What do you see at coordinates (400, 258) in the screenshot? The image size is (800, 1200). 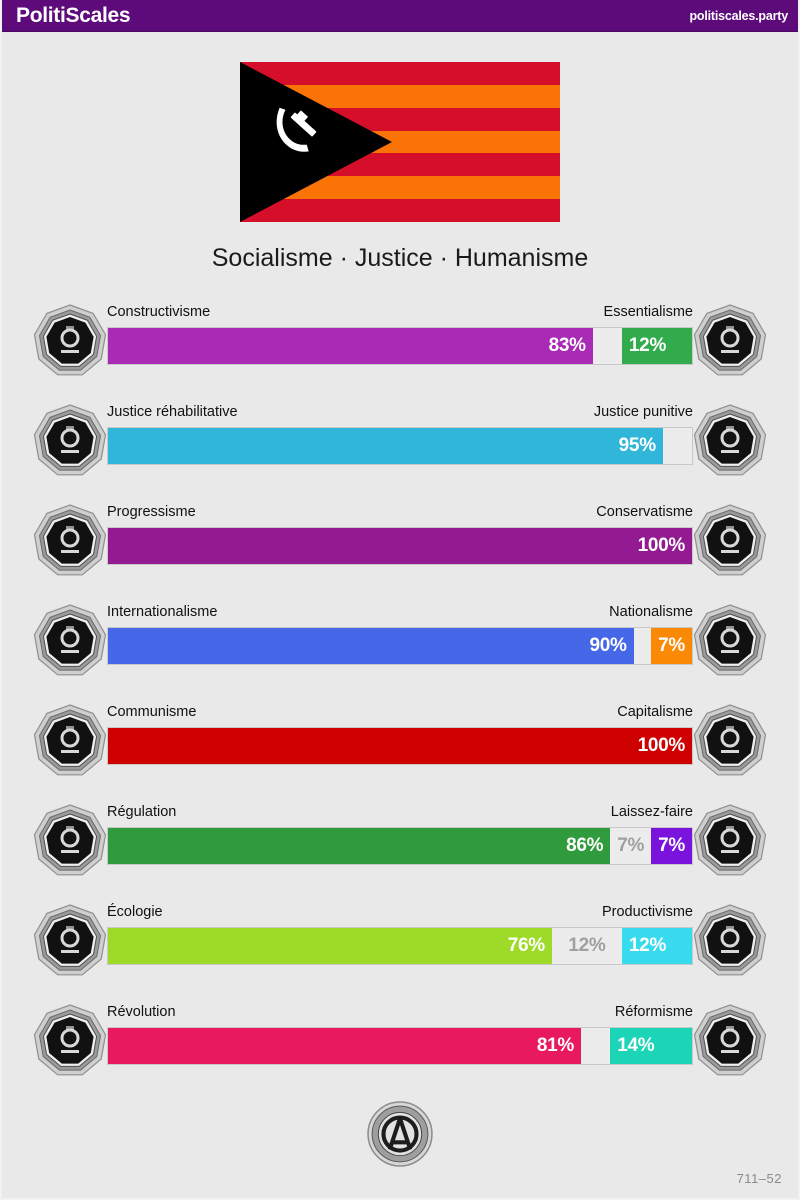 I see `page-title: Socialisme · Justice · Humanisme` at bounding box center [400, 258].